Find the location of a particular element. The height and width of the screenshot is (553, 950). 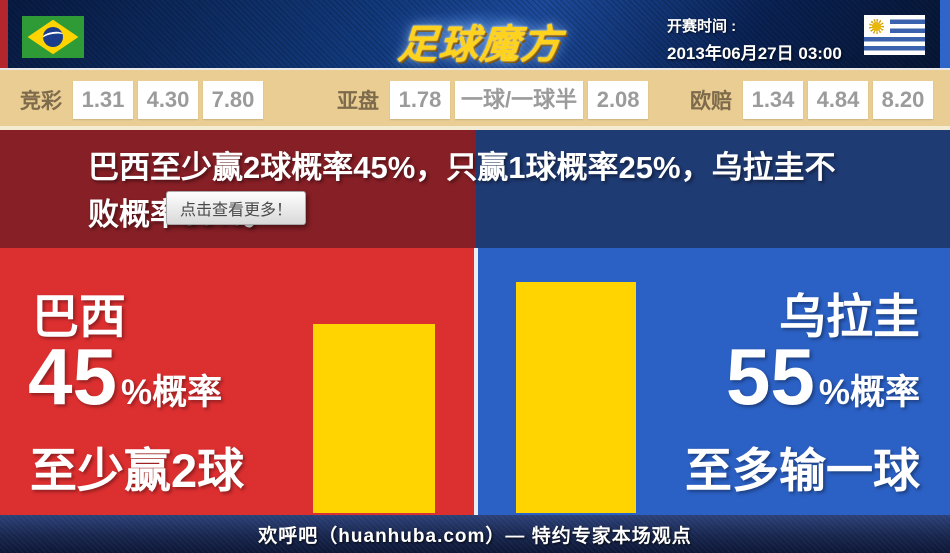

kickoff-time-block: 开赛时间 : 2013年06月27日 03:00 is located at coordinates (754, 39).